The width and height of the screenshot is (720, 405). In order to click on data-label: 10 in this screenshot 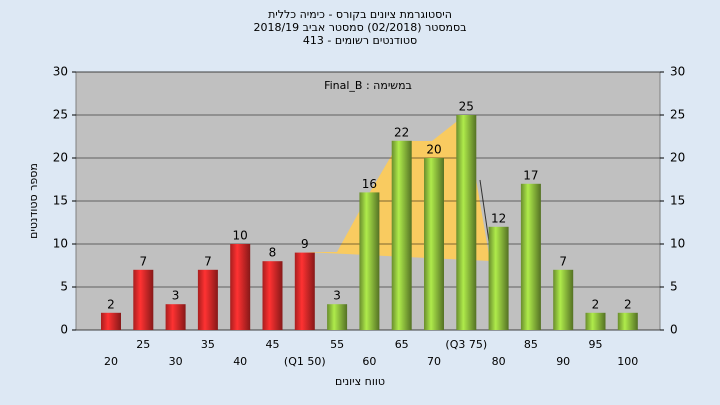, I will do `click(240, 236)`.